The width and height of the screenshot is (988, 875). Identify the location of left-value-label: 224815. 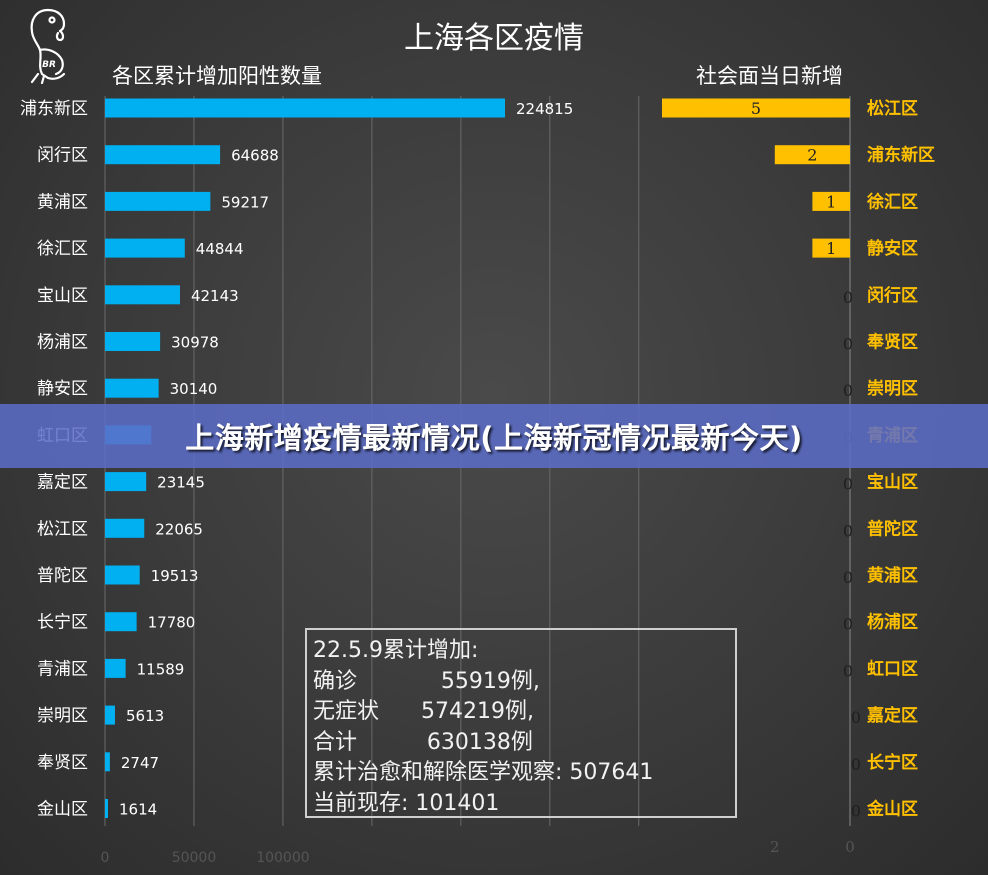
(544, 109).